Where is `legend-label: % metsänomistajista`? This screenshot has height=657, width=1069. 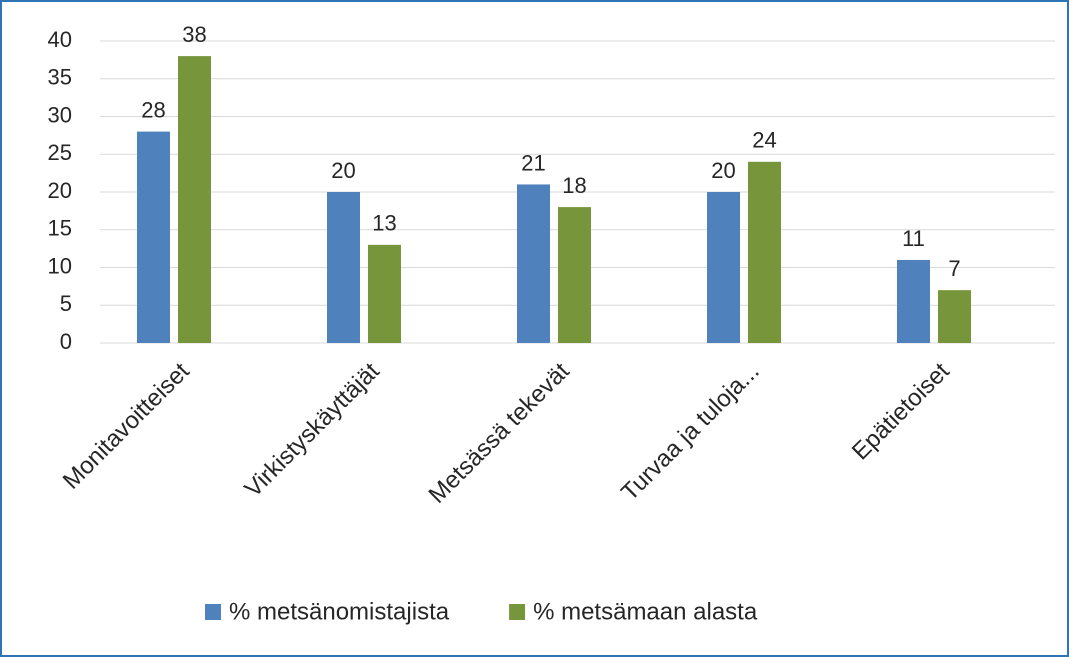 legend-label: % metsänomistajista is located at coordinates (339, 611).